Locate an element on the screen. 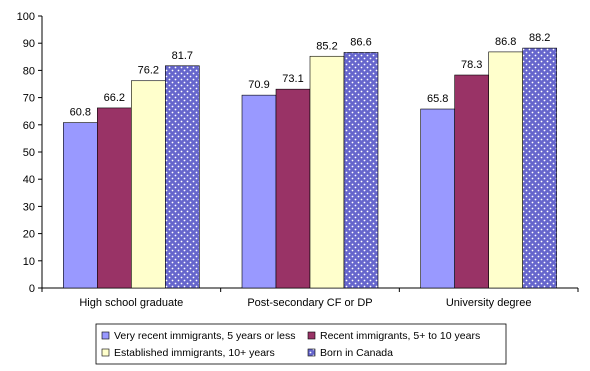 This screenshot has width=590, height=371. data-label: 85.2 is located at coordinates (326, 46).